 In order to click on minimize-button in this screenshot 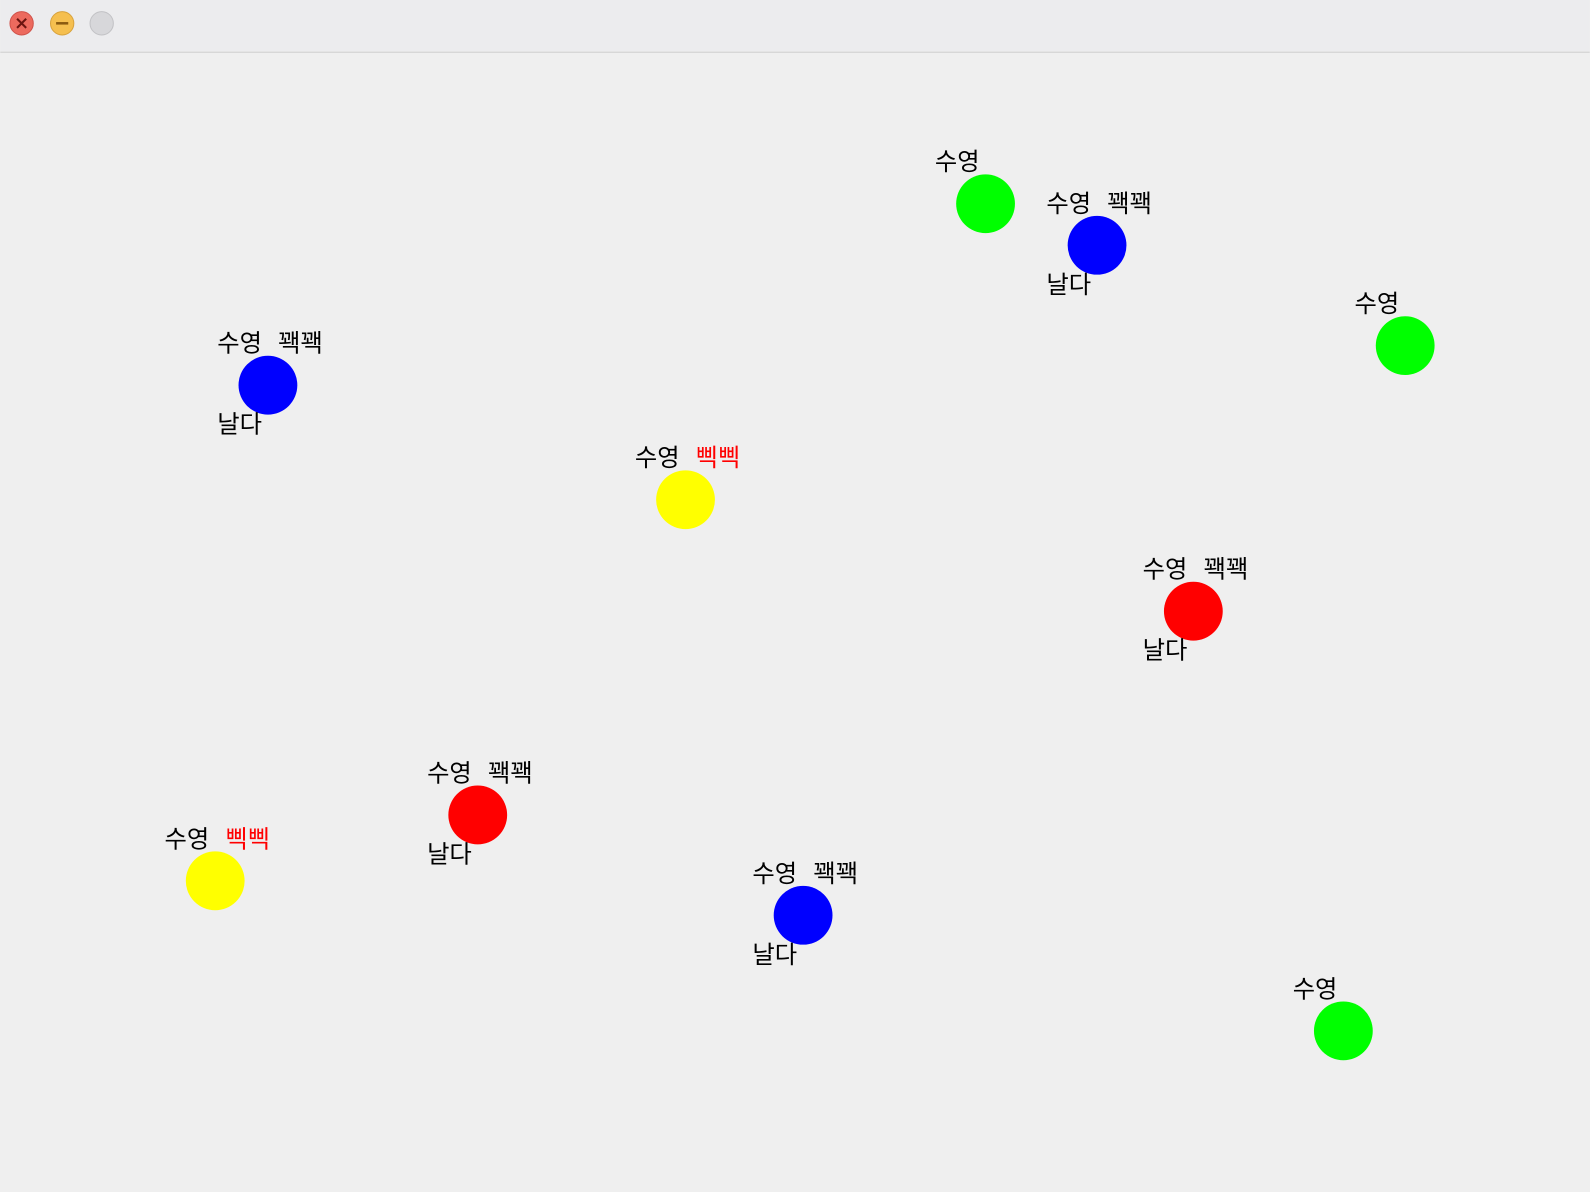, I will do `click(62, 23)`.